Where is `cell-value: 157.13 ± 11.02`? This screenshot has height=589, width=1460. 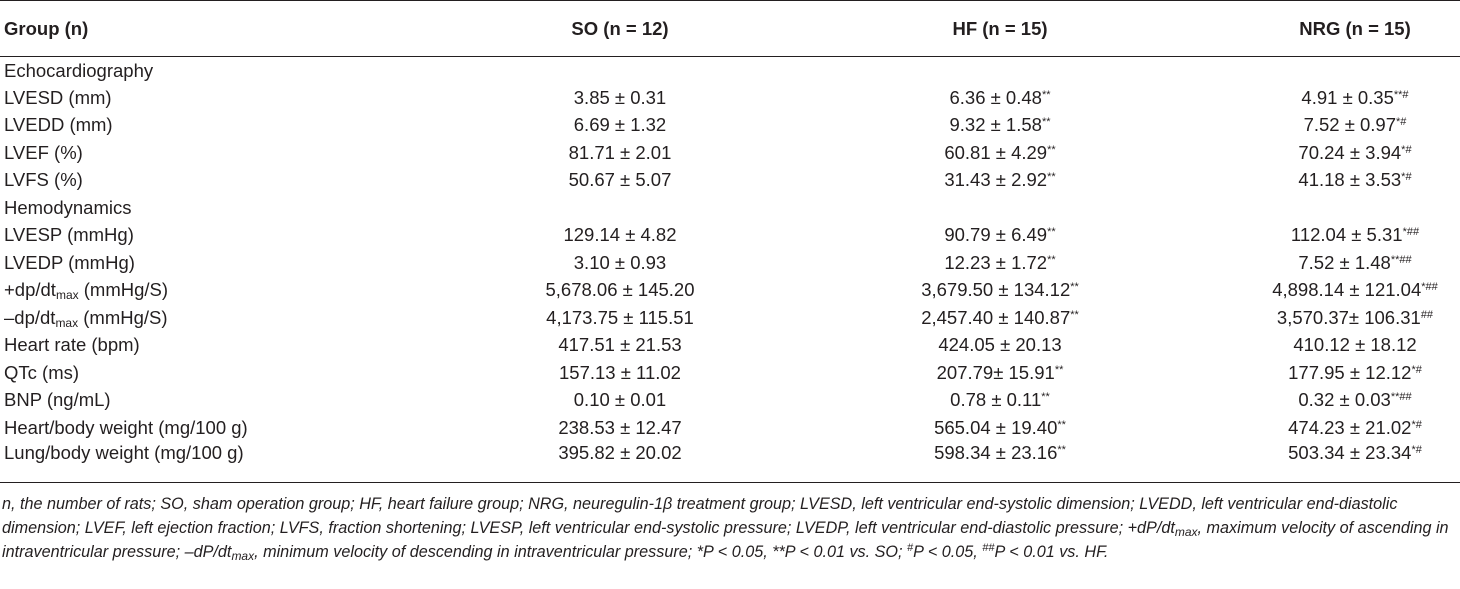 cell-value: 157.13 ± 11.02 is located at coordinates (620, 372).